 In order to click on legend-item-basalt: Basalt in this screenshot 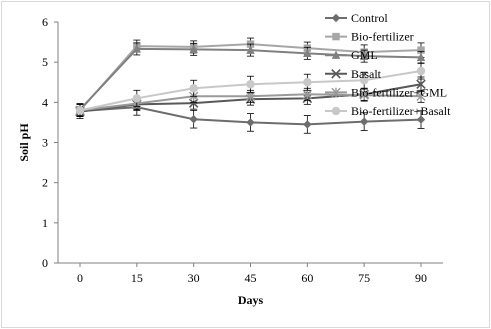, I will do `click(353, 74)`.